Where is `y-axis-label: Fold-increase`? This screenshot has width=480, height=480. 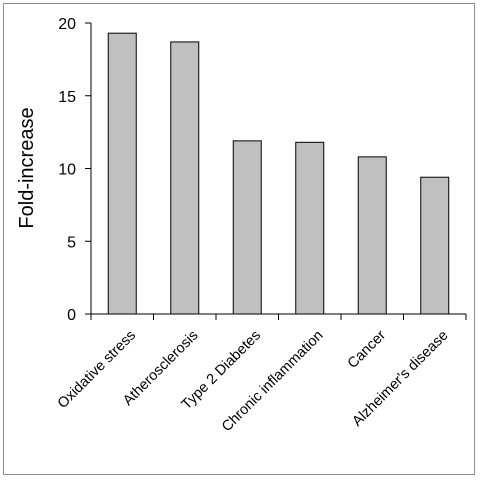
y-axis-label: Fold-increase is located at coordinates (27, 167).